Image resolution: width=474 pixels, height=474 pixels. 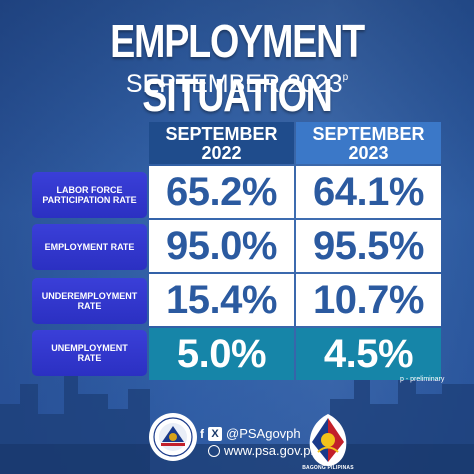 What do you see at coordinates (89, 200) in the screenshot?
I see `row-label-line: PARTICIPATION RATE` at bounding box center [89, 200].